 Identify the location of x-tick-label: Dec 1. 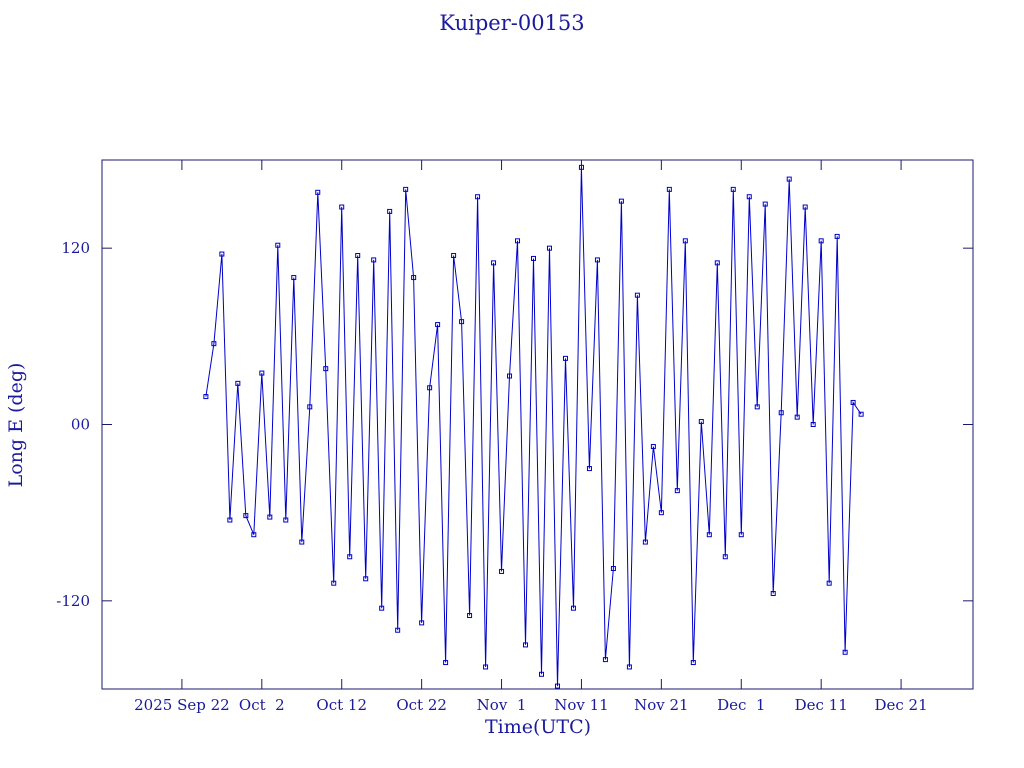
(741, 705).